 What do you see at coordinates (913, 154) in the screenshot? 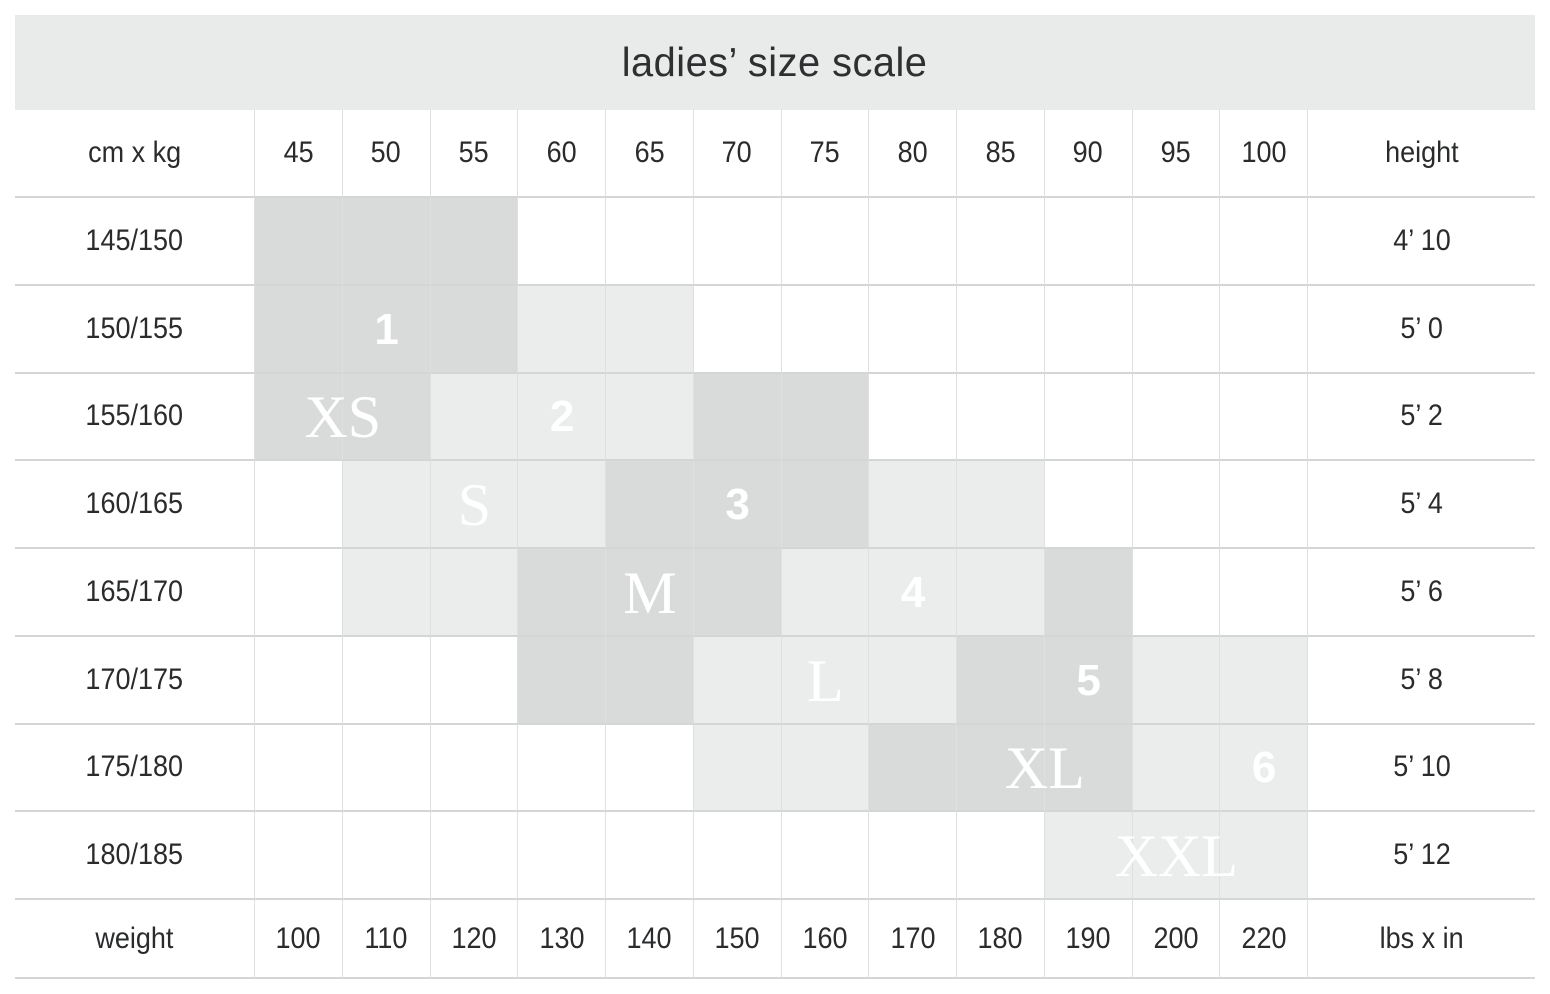
I see `col-header-kg-80: 80` at bounding box center [913, 154].